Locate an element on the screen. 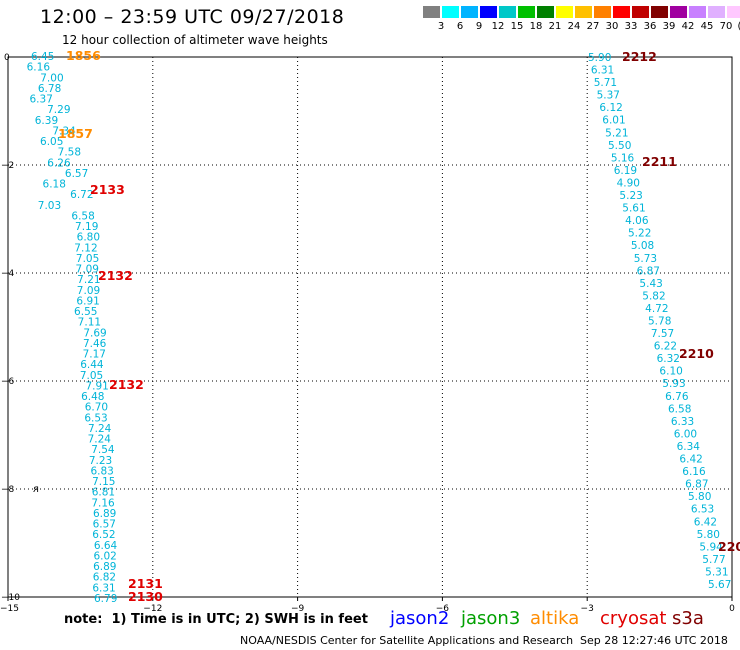 The height and width of the screenshot is (650, 740). wave-height-value: 6.37 is located at coordinates (41, 100).